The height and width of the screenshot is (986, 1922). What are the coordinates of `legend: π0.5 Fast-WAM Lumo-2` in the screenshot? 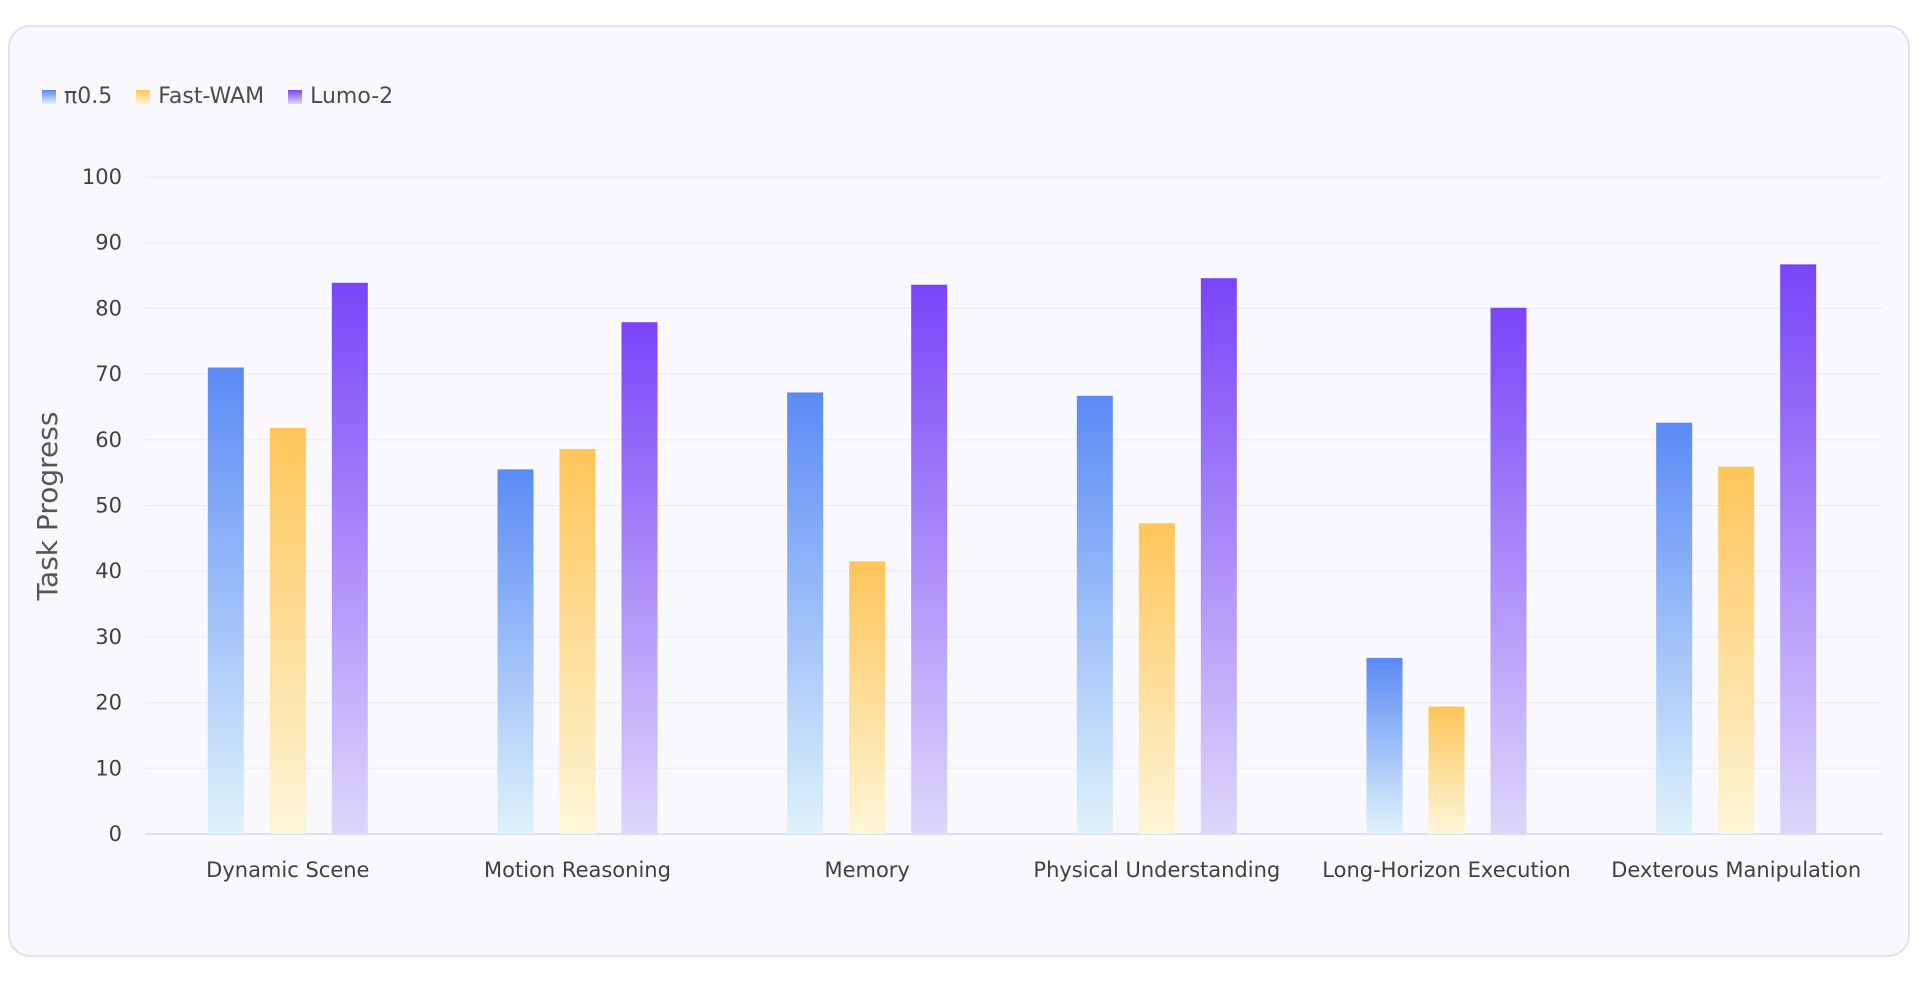 It's located at (229, 96).